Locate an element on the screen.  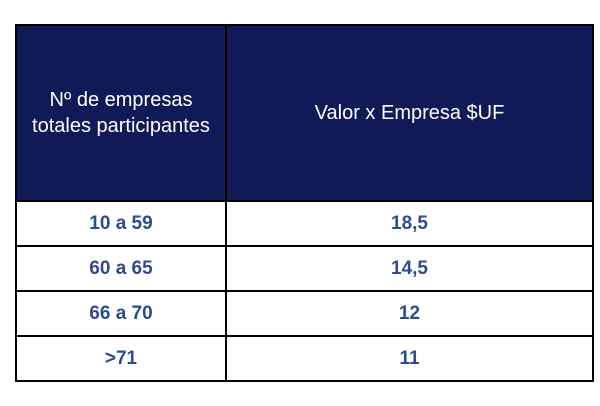
cell-value-uf: 18,5 is located at coordinates (409, 223).